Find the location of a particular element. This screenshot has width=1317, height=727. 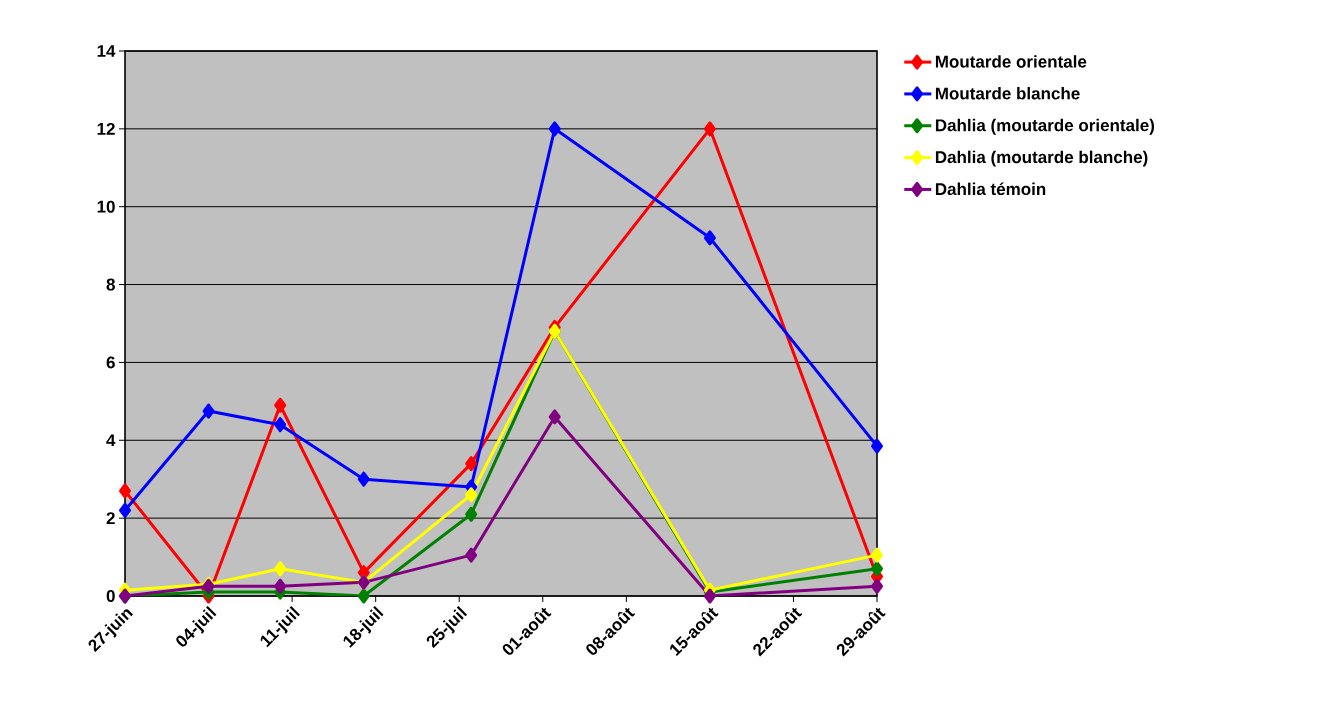

y-tick-label: 8 is located at coordinates (110, 284).